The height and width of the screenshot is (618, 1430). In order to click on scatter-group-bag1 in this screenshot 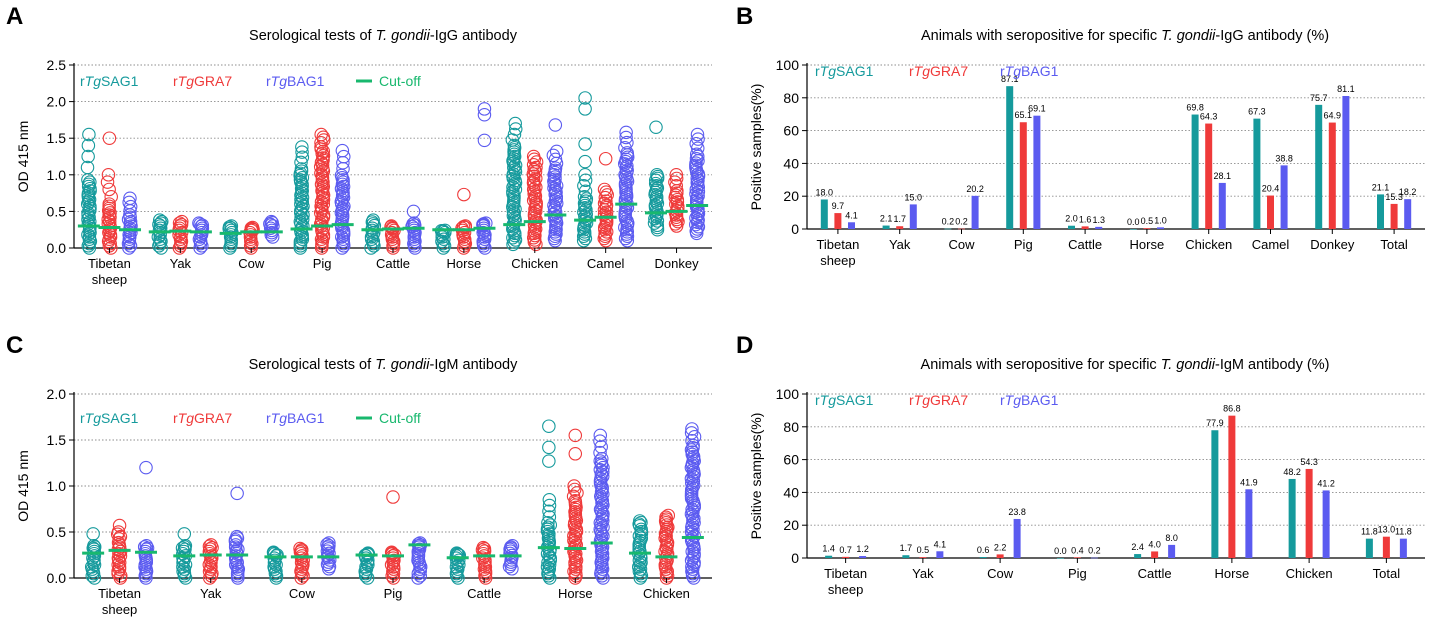, I will do `click(200, 235)`.